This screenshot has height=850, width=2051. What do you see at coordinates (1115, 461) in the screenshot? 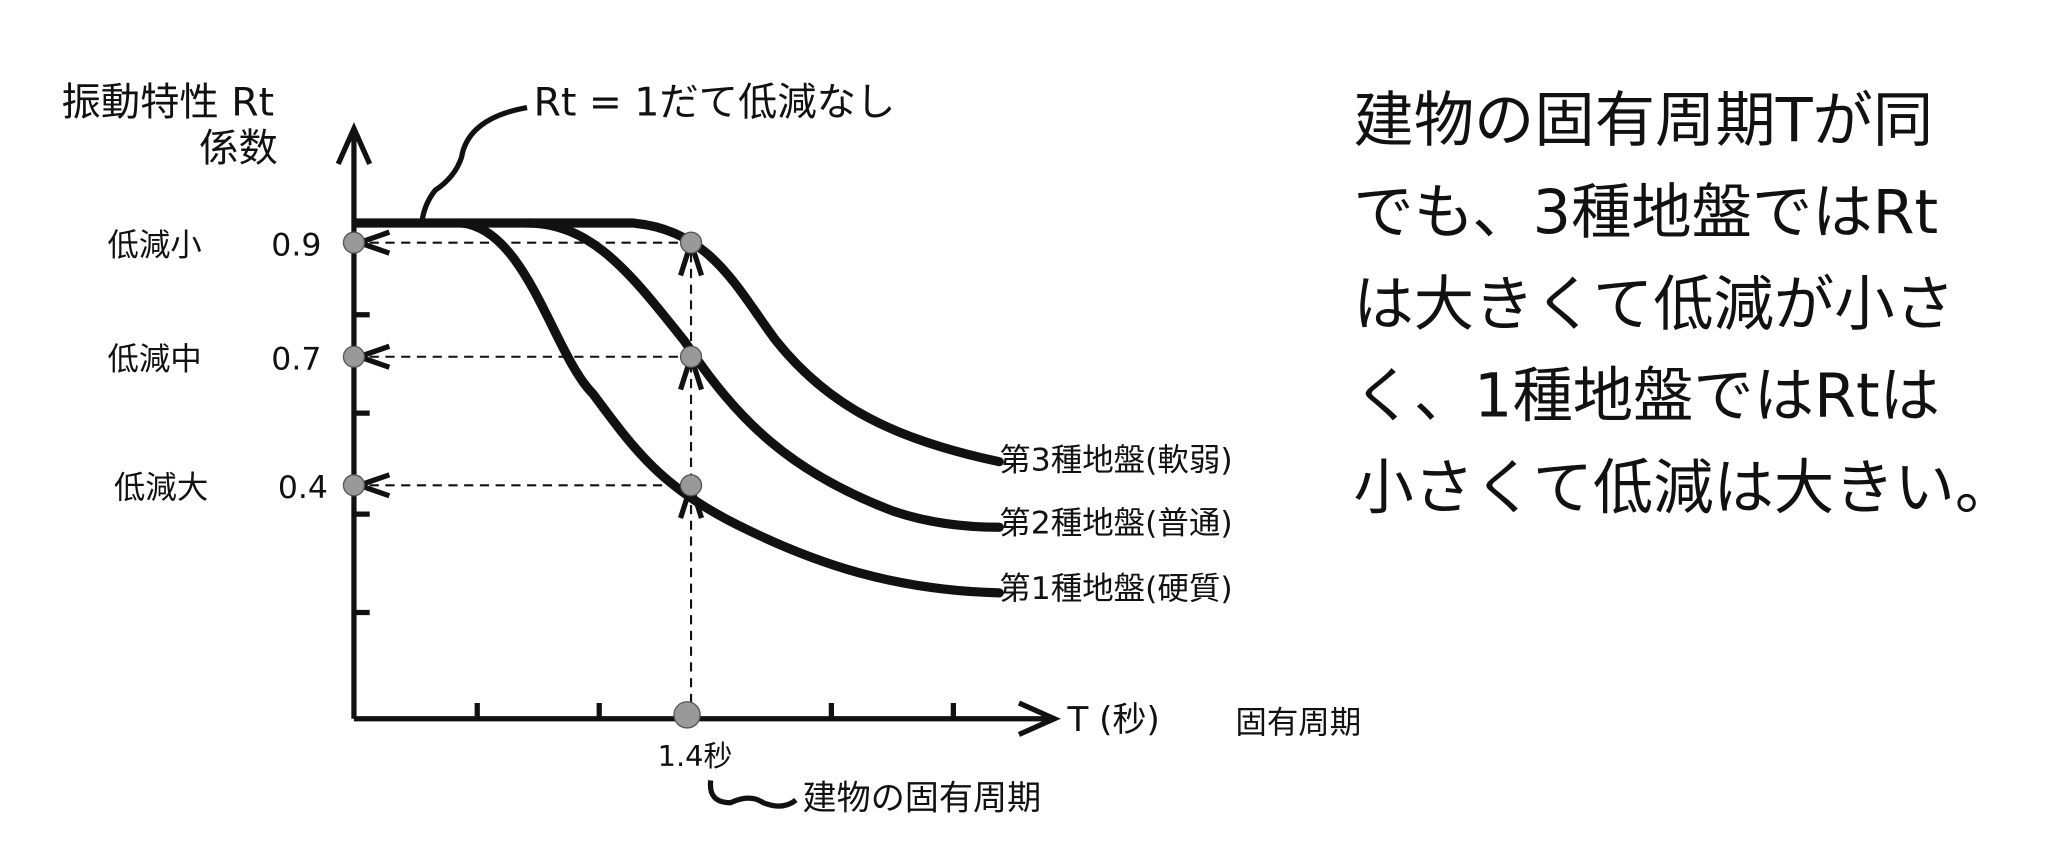
I see `curve-label: 第3種地盤(軟弱)` at bounding box center [1115, 461].